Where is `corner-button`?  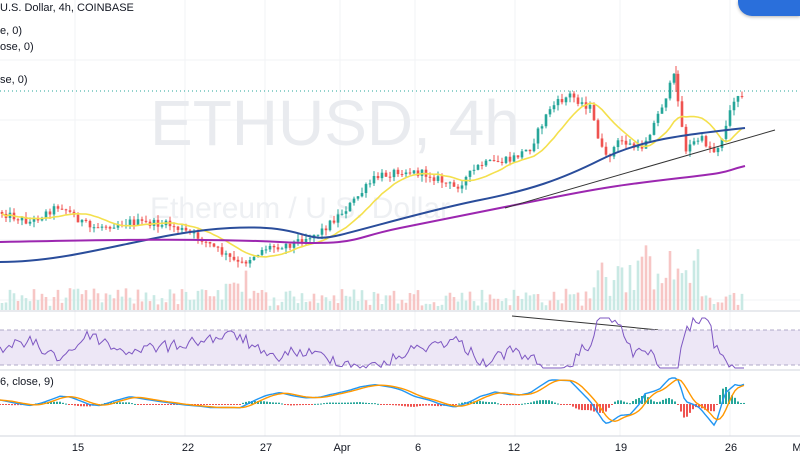
corner-button is located at coordinates (769, 8).